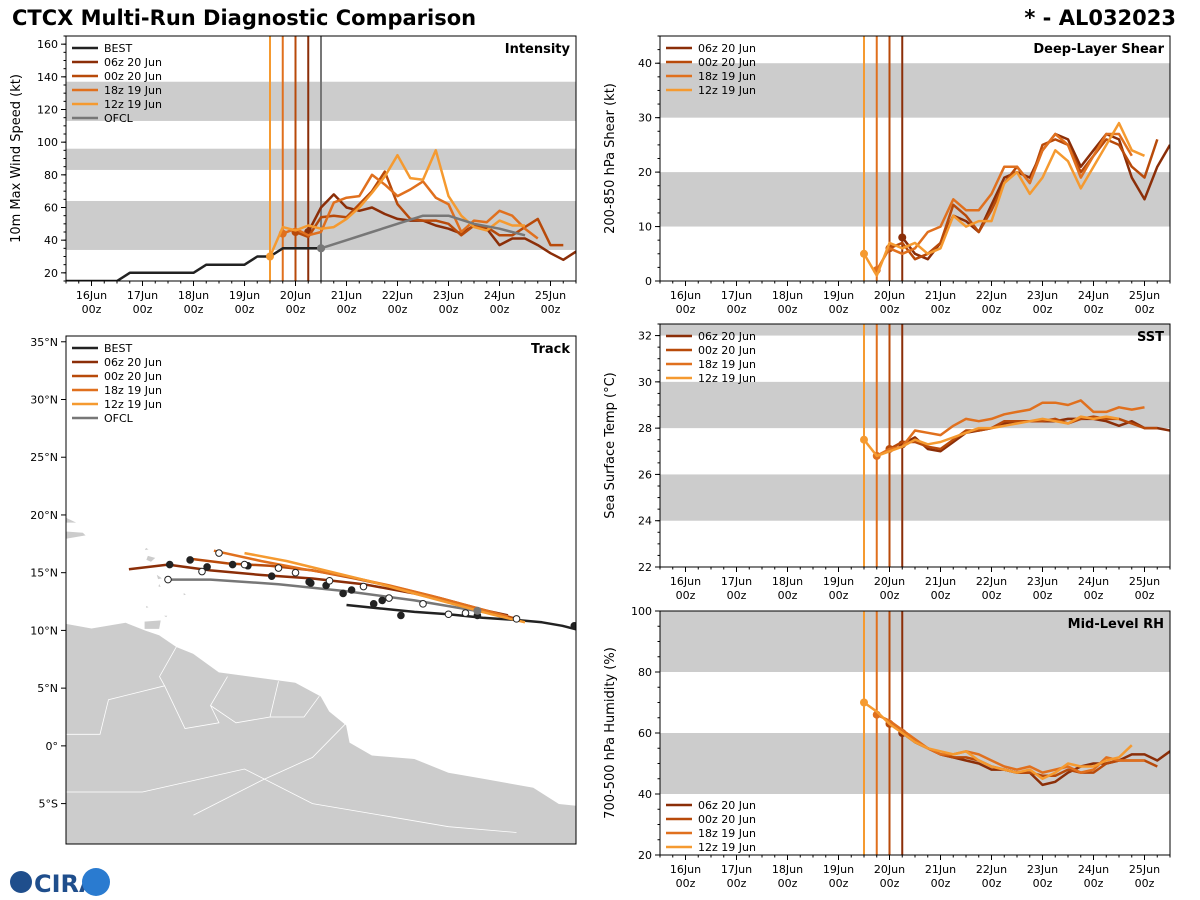  What do you see at coordinates (152, 624) in the screenshot?
I see `trinidad-land` at bounding box center [152, 624].